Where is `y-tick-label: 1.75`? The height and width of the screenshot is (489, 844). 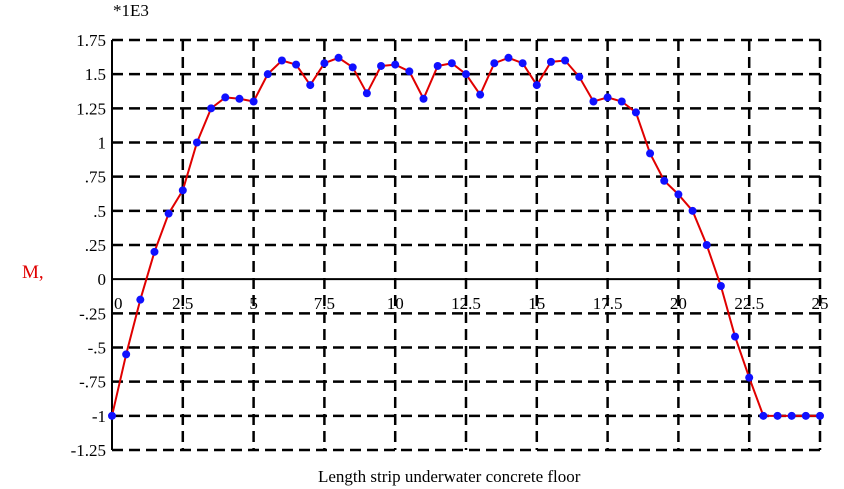
y-tick-label: 1.75 is located at coordinates (91, 40).